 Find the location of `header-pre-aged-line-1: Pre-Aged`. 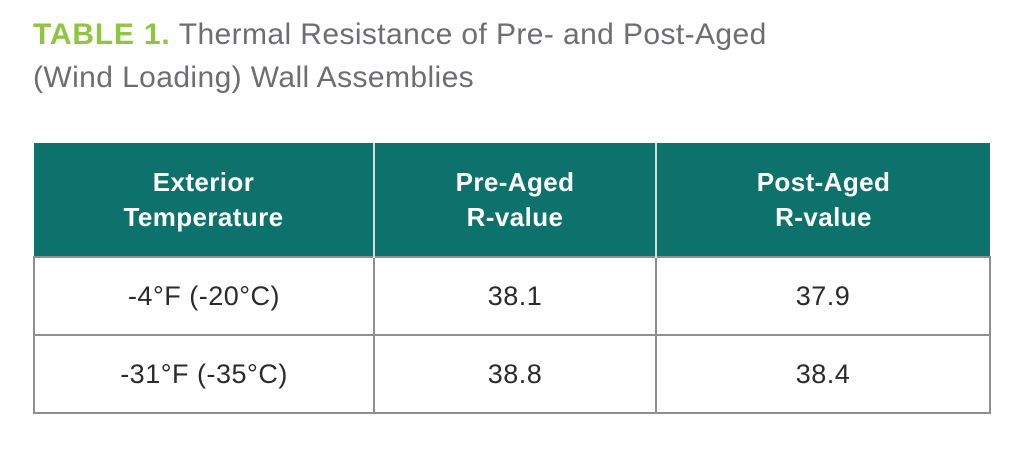

header-pre-aged-line-1: Pre-Aged is located at coordinates (515, 181).